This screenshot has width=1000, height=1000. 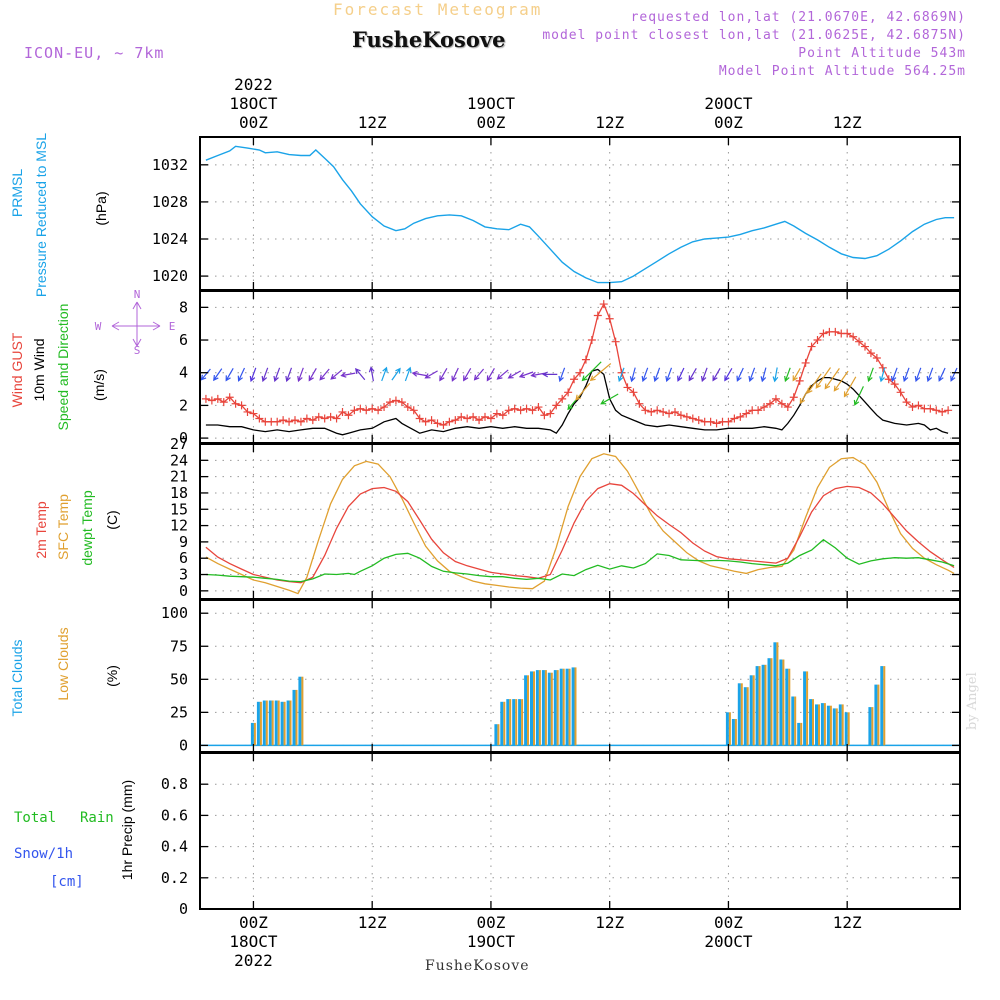 I want to click on wind-unit-title: (m/s), so click(x=99, y=385).